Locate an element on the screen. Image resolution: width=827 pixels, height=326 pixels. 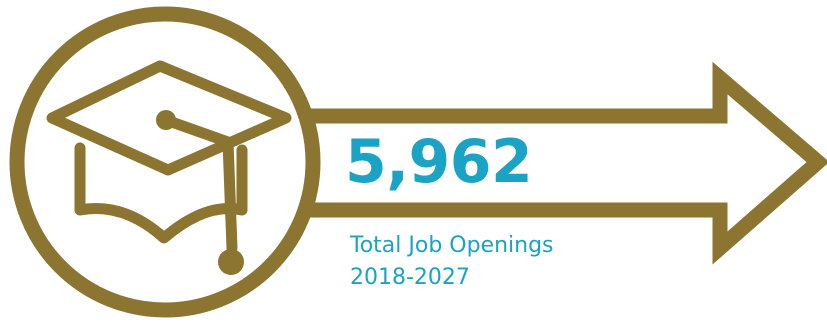
total-job-openings-value: 5,962 is located at coordinates (439, 162).